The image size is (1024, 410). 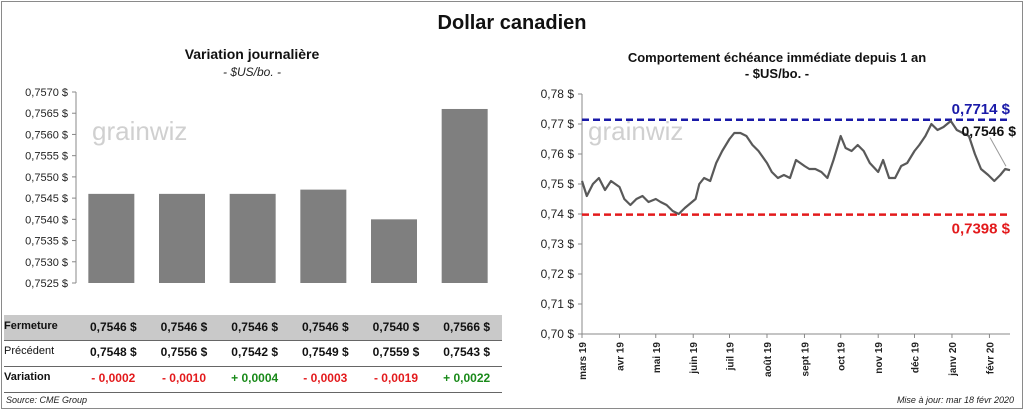 I want to click on right-x-tick-label: juil 19, so click(x=731, y=357).